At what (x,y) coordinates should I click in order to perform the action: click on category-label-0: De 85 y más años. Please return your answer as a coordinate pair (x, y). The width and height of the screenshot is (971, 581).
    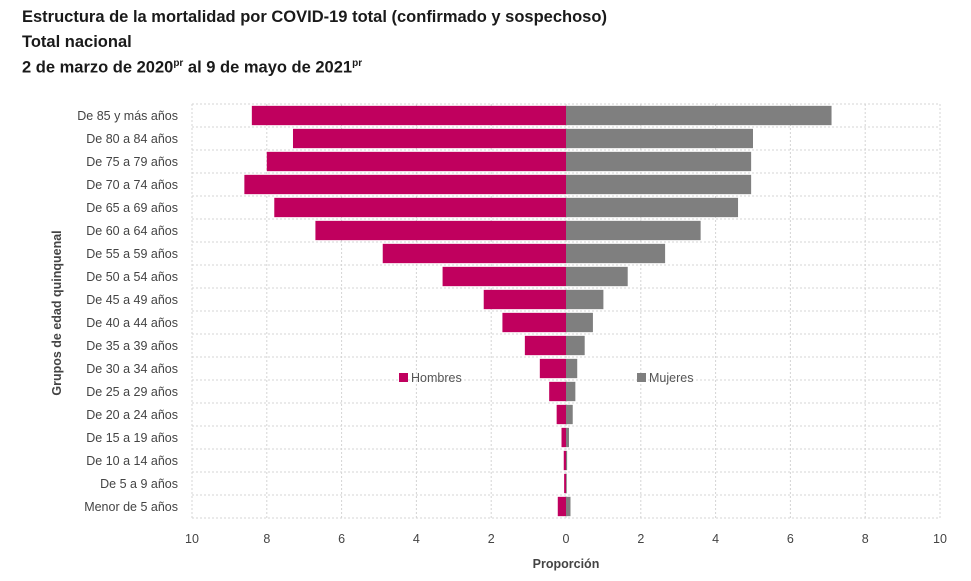
    Looking at the image, I should click on (127, 116).